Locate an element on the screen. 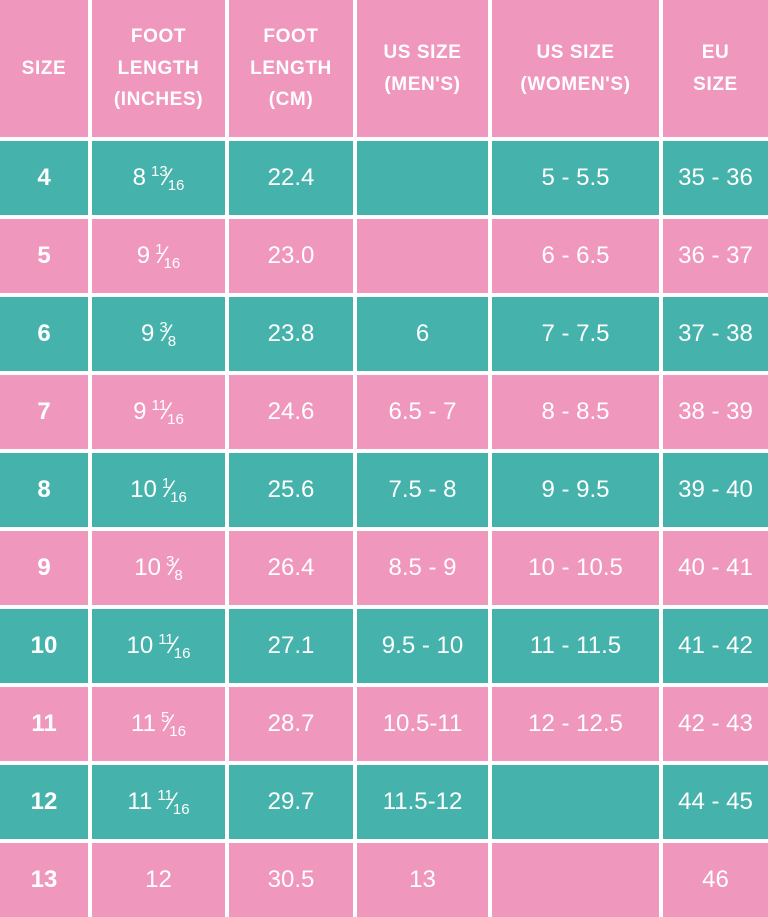 The width and height of the screenshot is (768, 917). foot-length-inches-cell: 11 11⁄16 is located at coordinates (158, 802).